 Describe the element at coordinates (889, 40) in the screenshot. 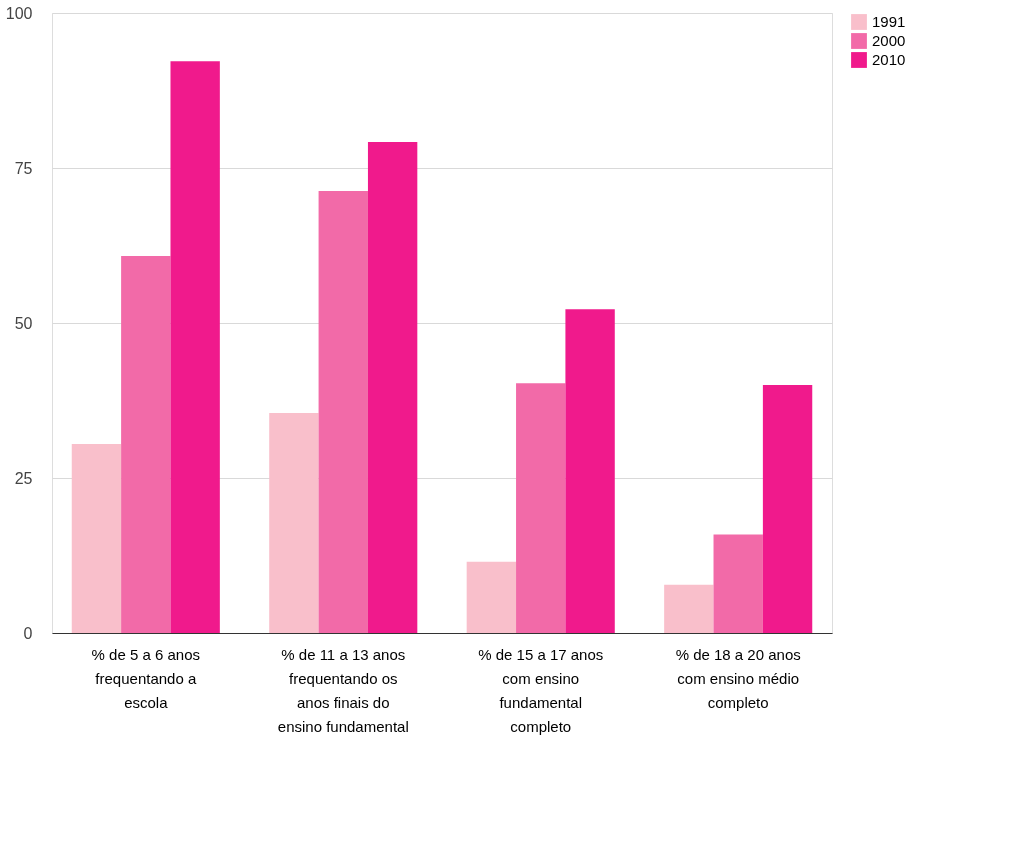

I see `legend-label: 2000` at that location.